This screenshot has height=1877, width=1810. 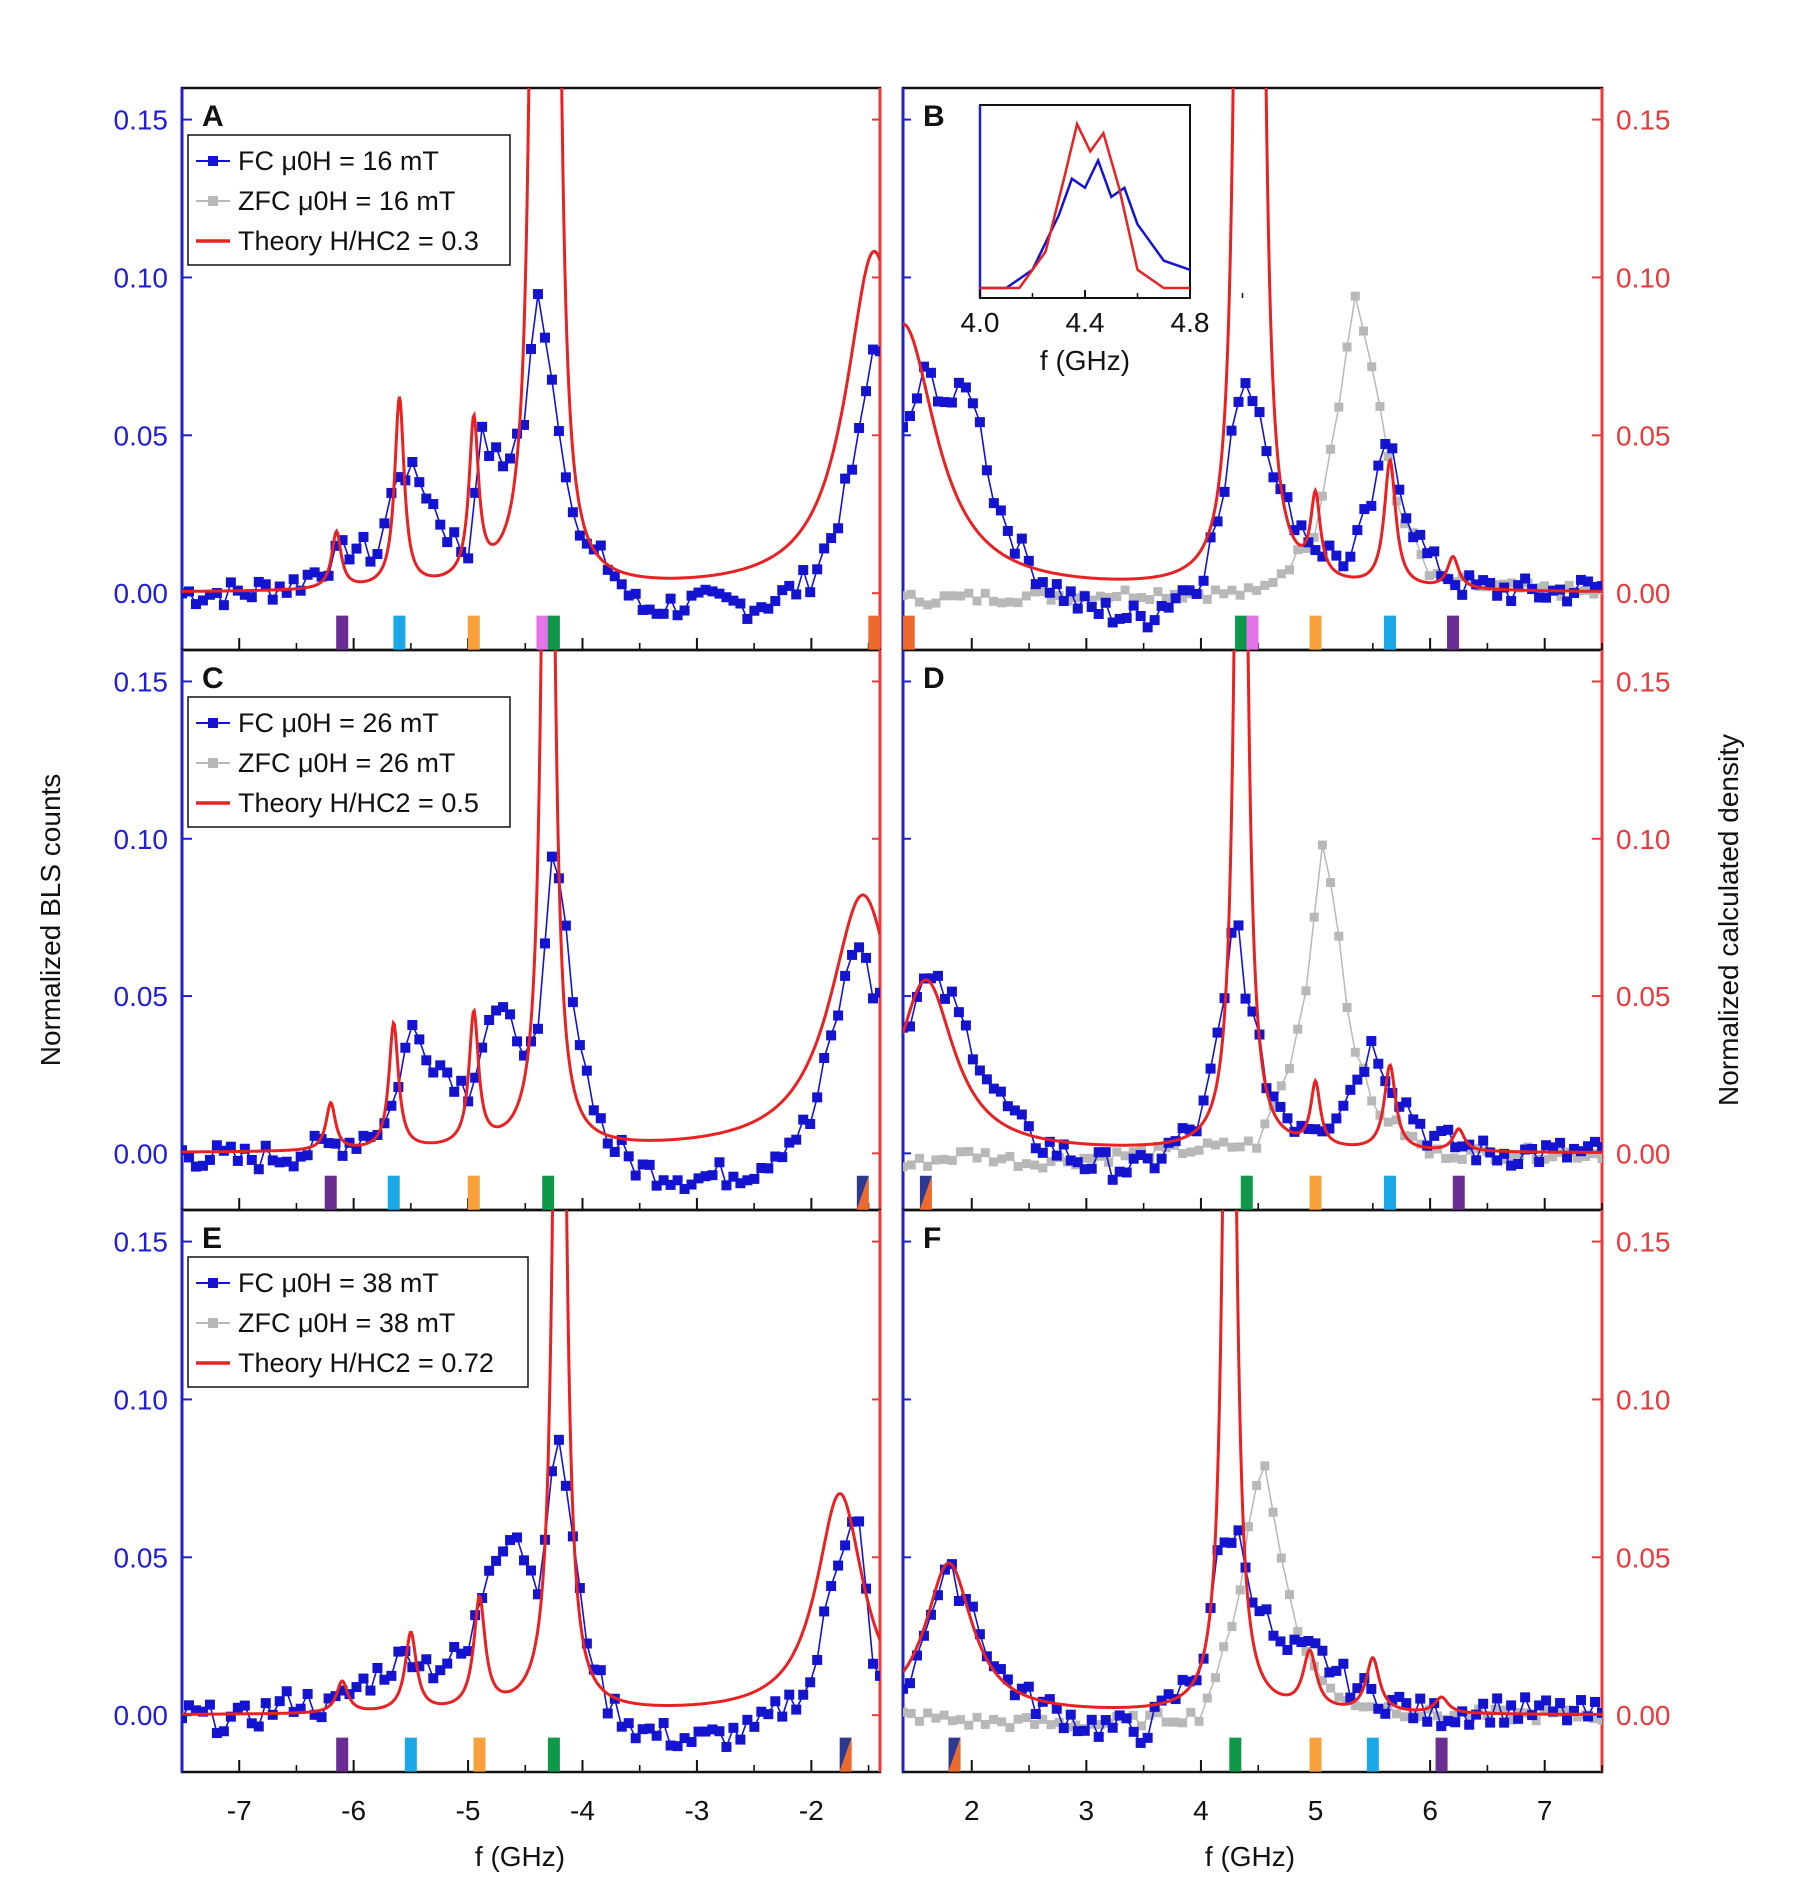 What do you see at coordinates (1599, 1158) in the screenshot?
I see `zfc-point` at bounding box center [1599, 1158].